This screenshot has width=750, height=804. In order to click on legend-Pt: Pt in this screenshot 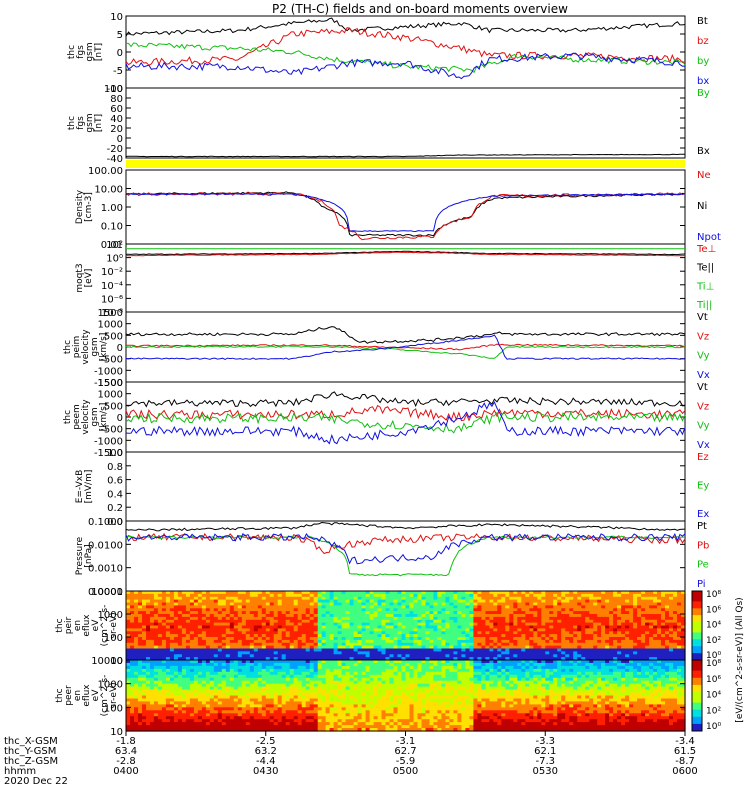, I will do `click(702, 526)`.